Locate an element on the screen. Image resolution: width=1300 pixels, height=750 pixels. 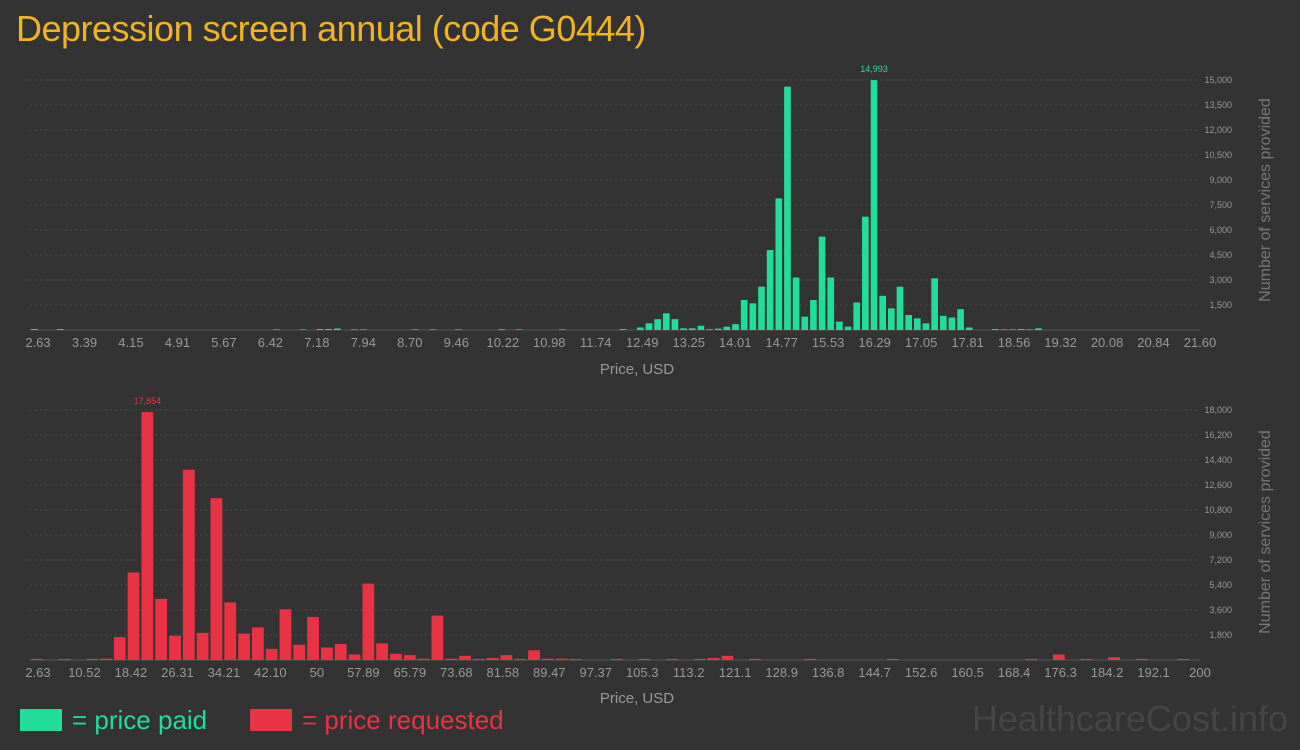
peak-label: 14,993 is located at coordinates (874, 69).